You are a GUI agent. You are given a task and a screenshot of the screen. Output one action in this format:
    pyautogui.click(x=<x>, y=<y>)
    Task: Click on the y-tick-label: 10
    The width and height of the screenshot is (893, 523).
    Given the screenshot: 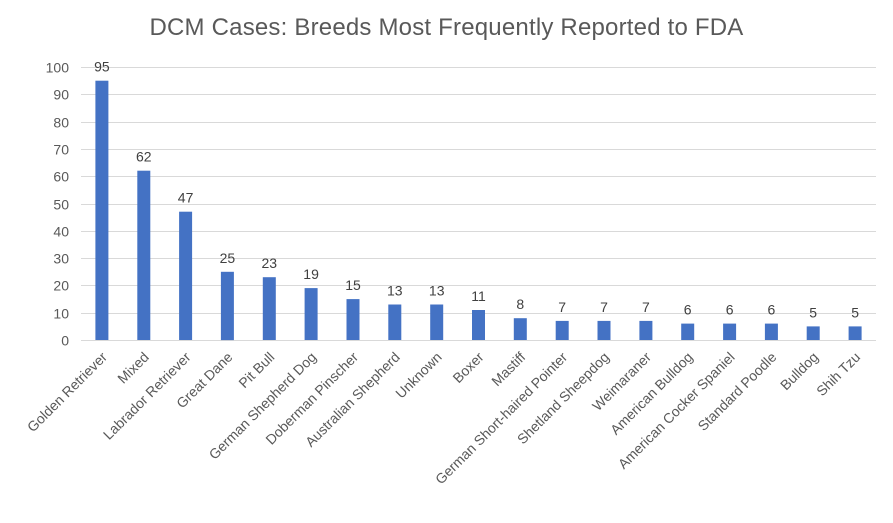 What is the action you would take?
    pyautogui.click(x=61, y=314)
    